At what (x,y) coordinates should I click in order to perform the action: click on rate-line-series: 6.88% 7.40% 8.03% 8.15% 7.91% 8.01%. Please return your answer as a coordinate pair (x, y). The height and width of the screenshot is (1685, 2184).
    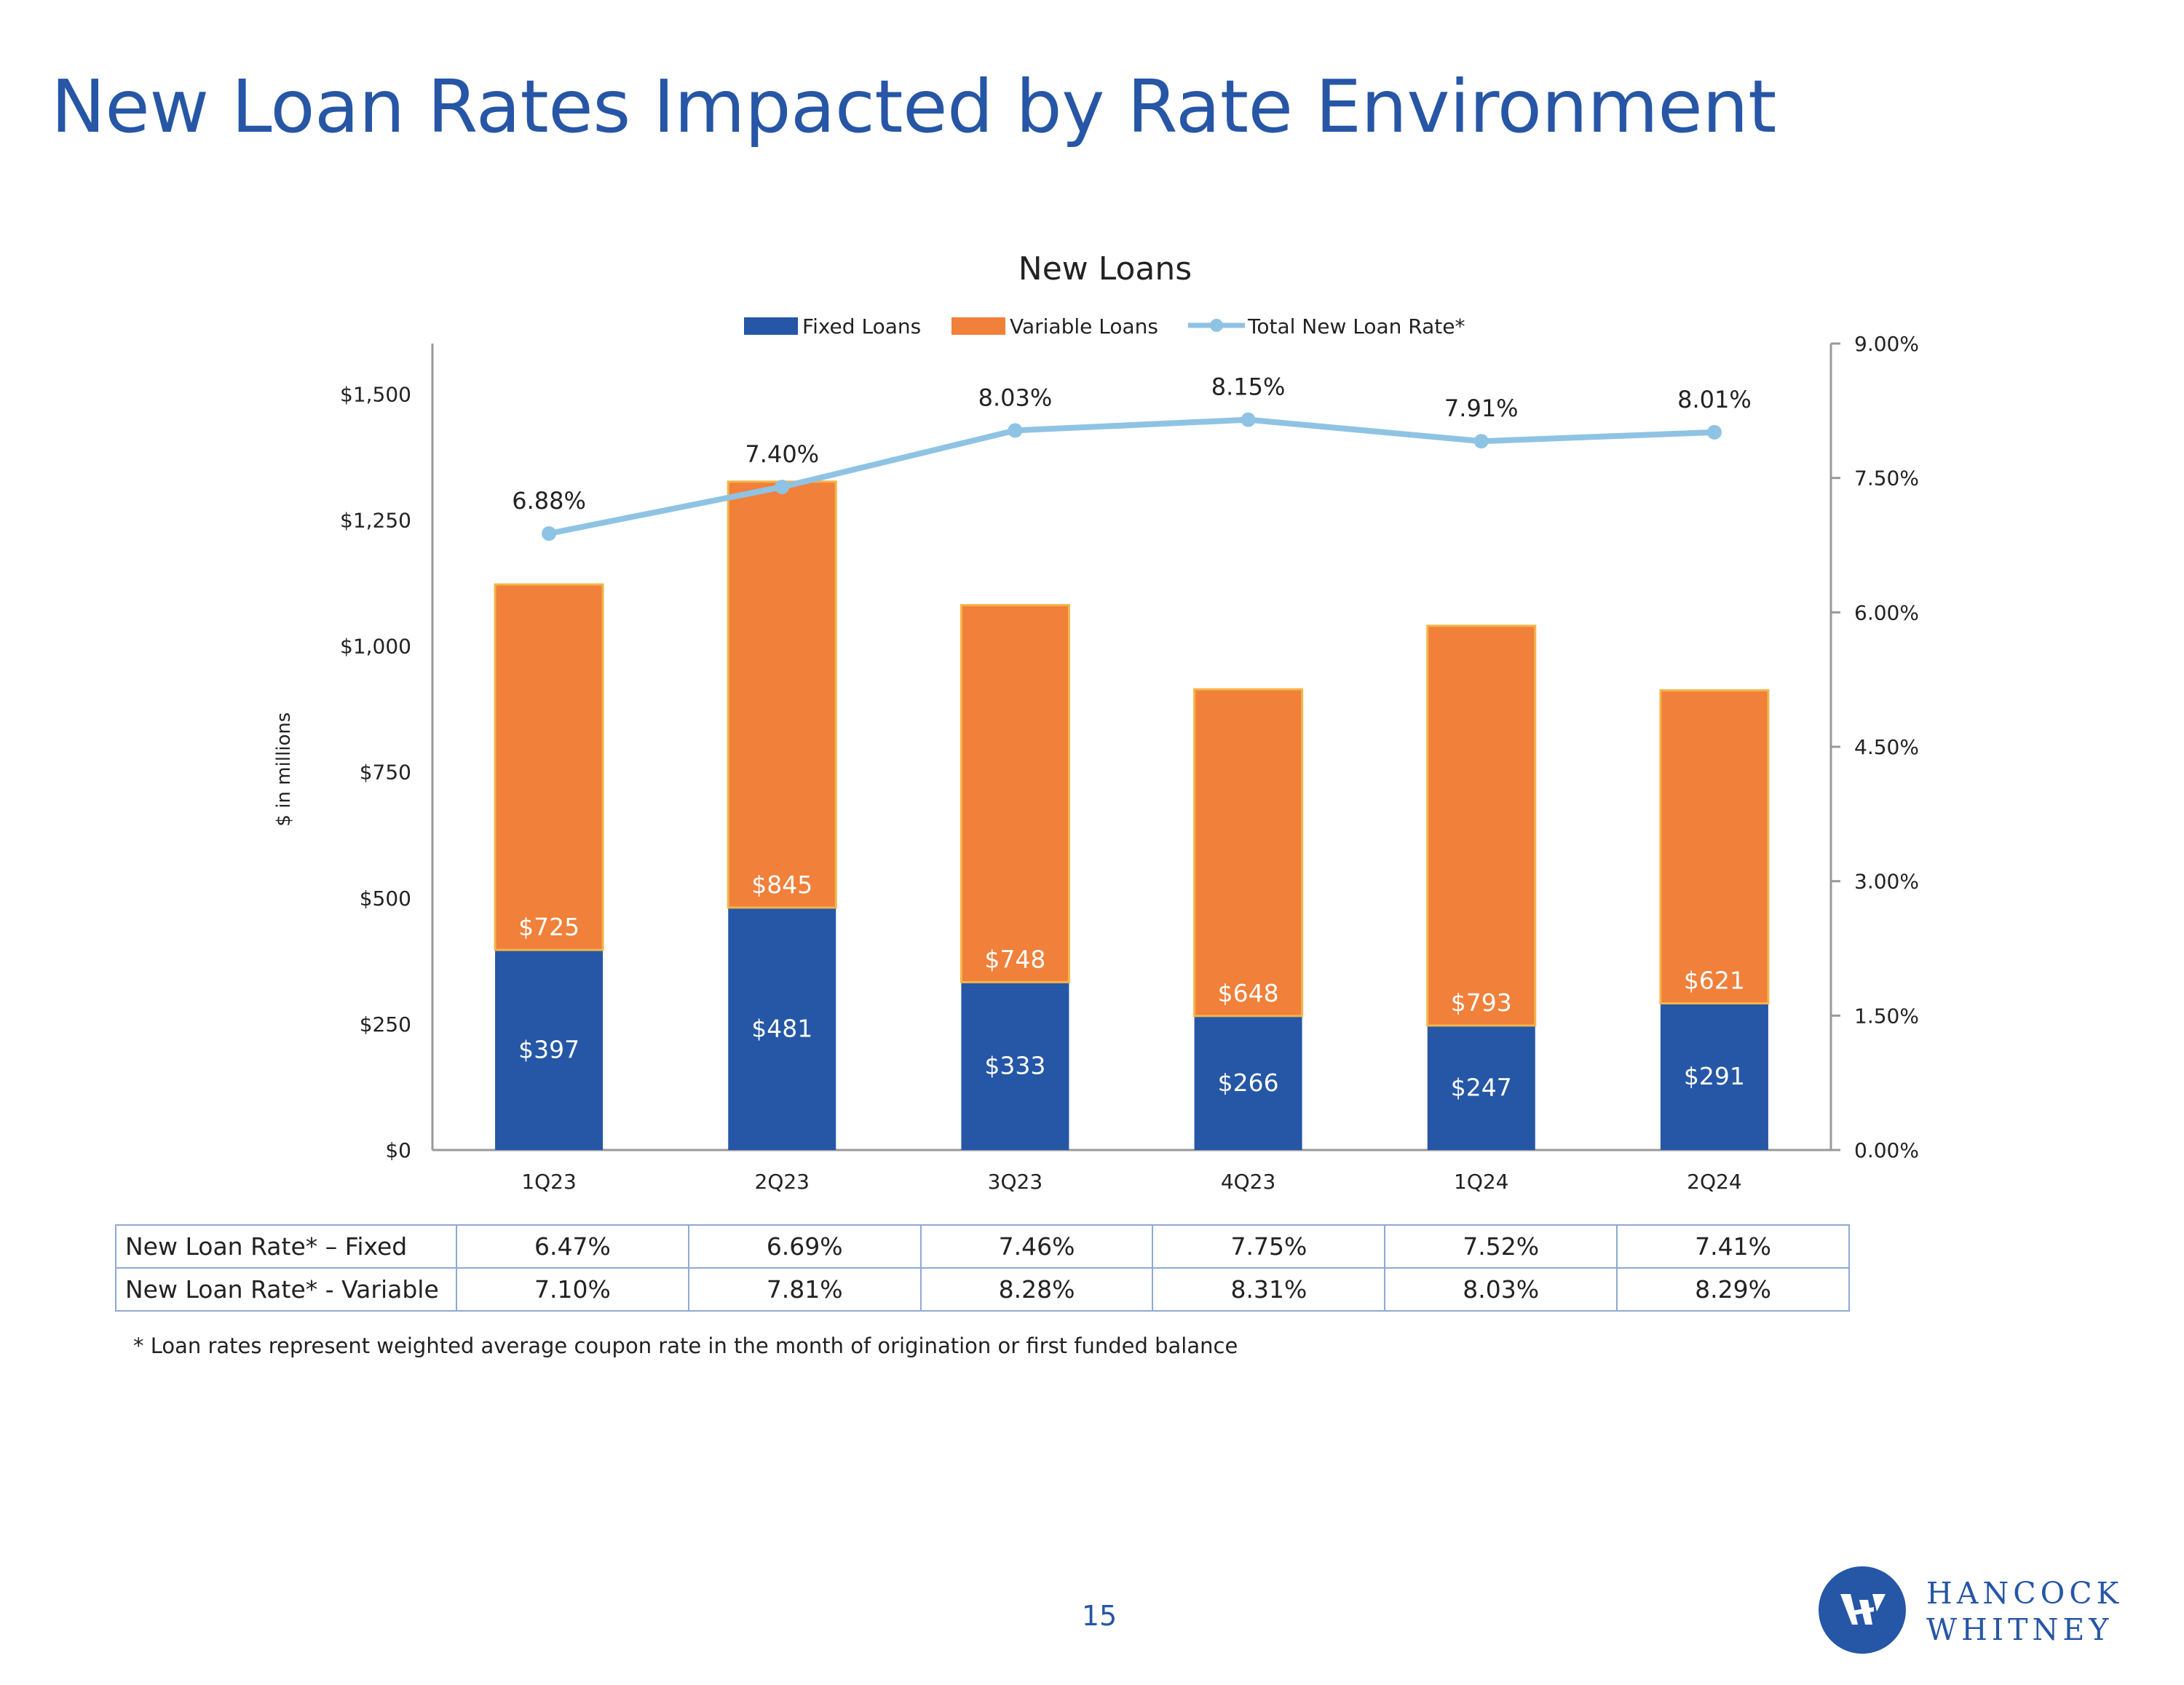
    Looking at the image, I should click on (1132, 457).